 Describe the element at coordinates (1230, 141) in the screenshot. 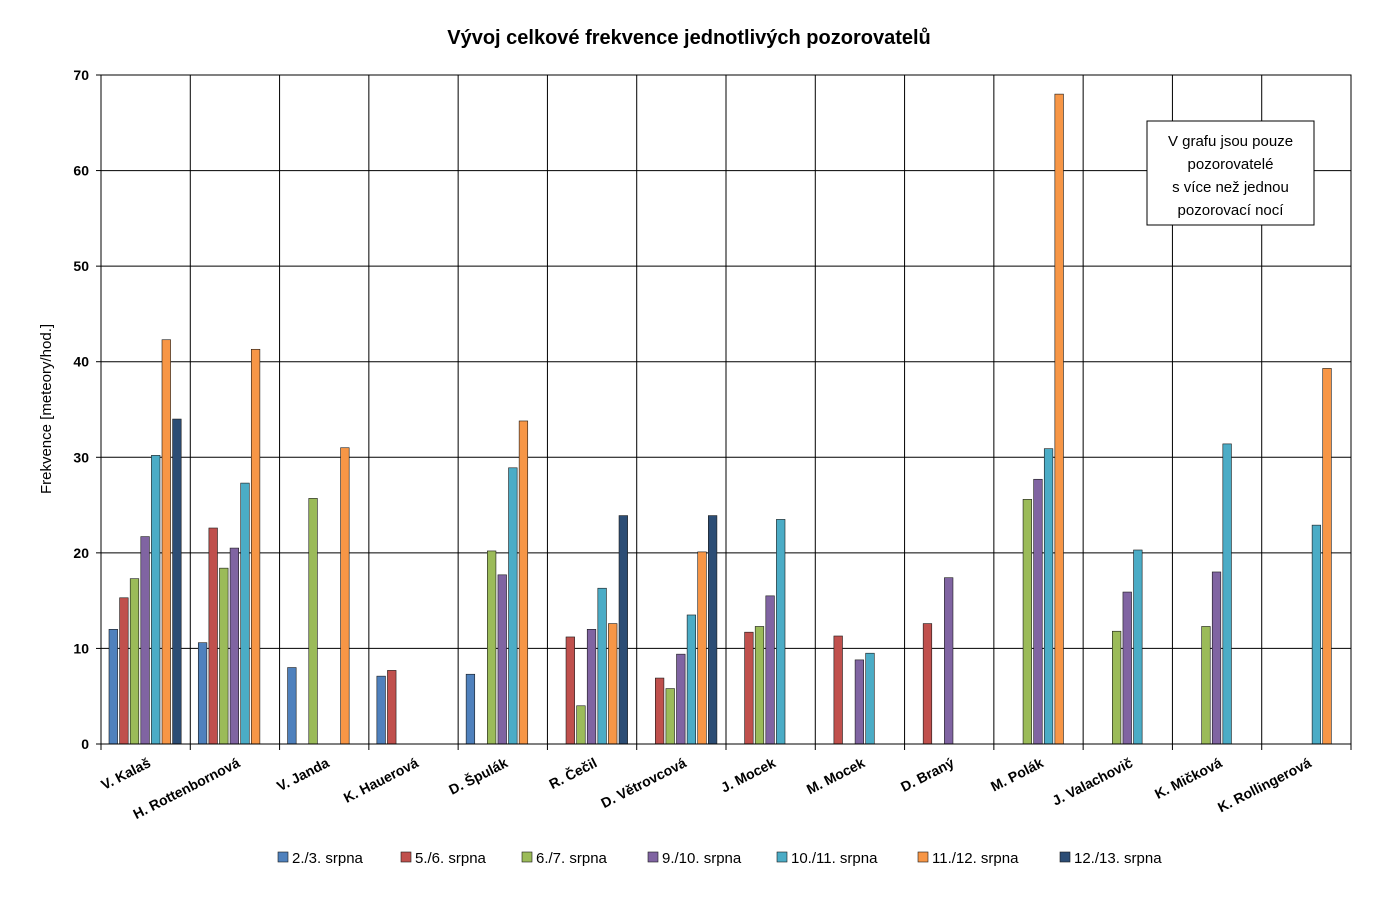

I see `note-line: V grafu jsou pouze` at that location.